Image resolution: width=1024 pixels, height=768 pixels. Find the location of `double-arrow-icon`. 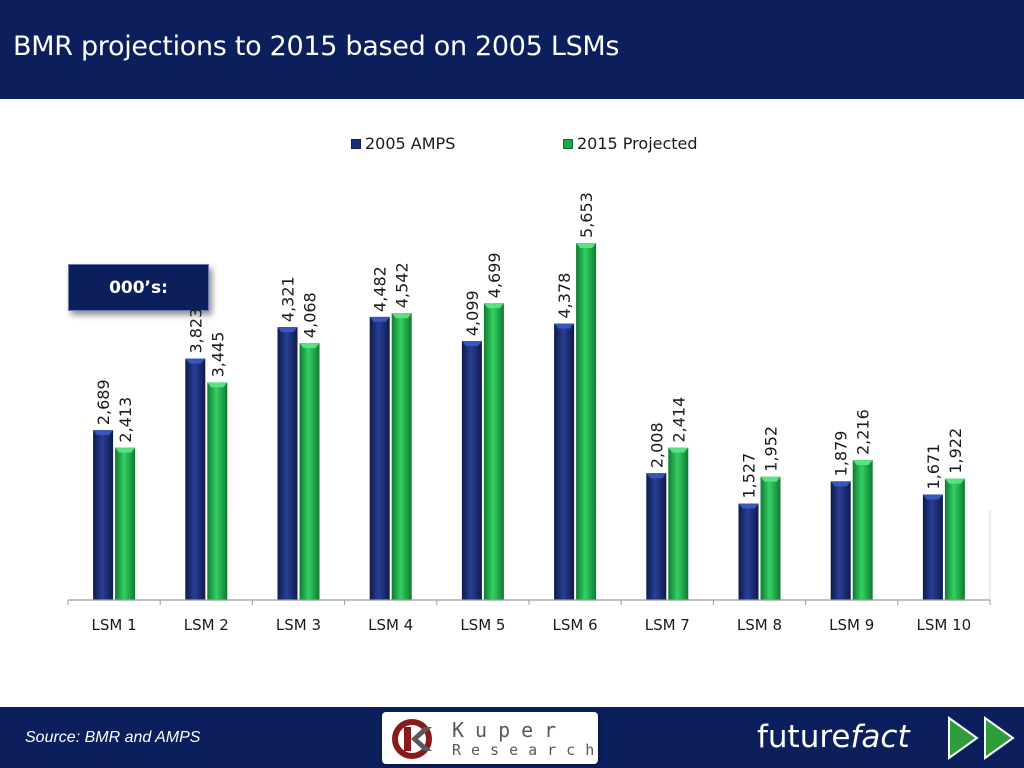

double-arrow-icon is located at coordinates (981, 738).